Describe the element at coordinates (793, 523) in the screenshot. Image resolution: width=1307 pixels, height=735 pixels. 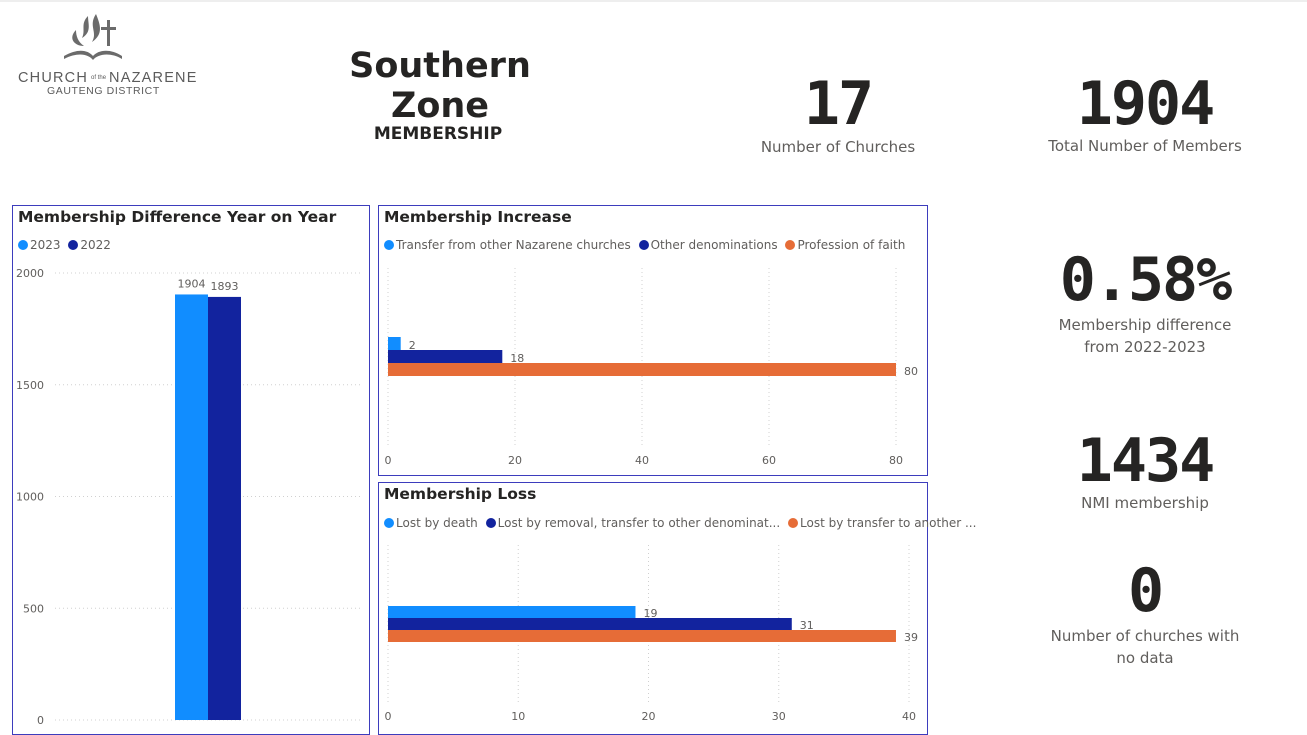
I see `legend-dot-lost-by-transfer` at that location.